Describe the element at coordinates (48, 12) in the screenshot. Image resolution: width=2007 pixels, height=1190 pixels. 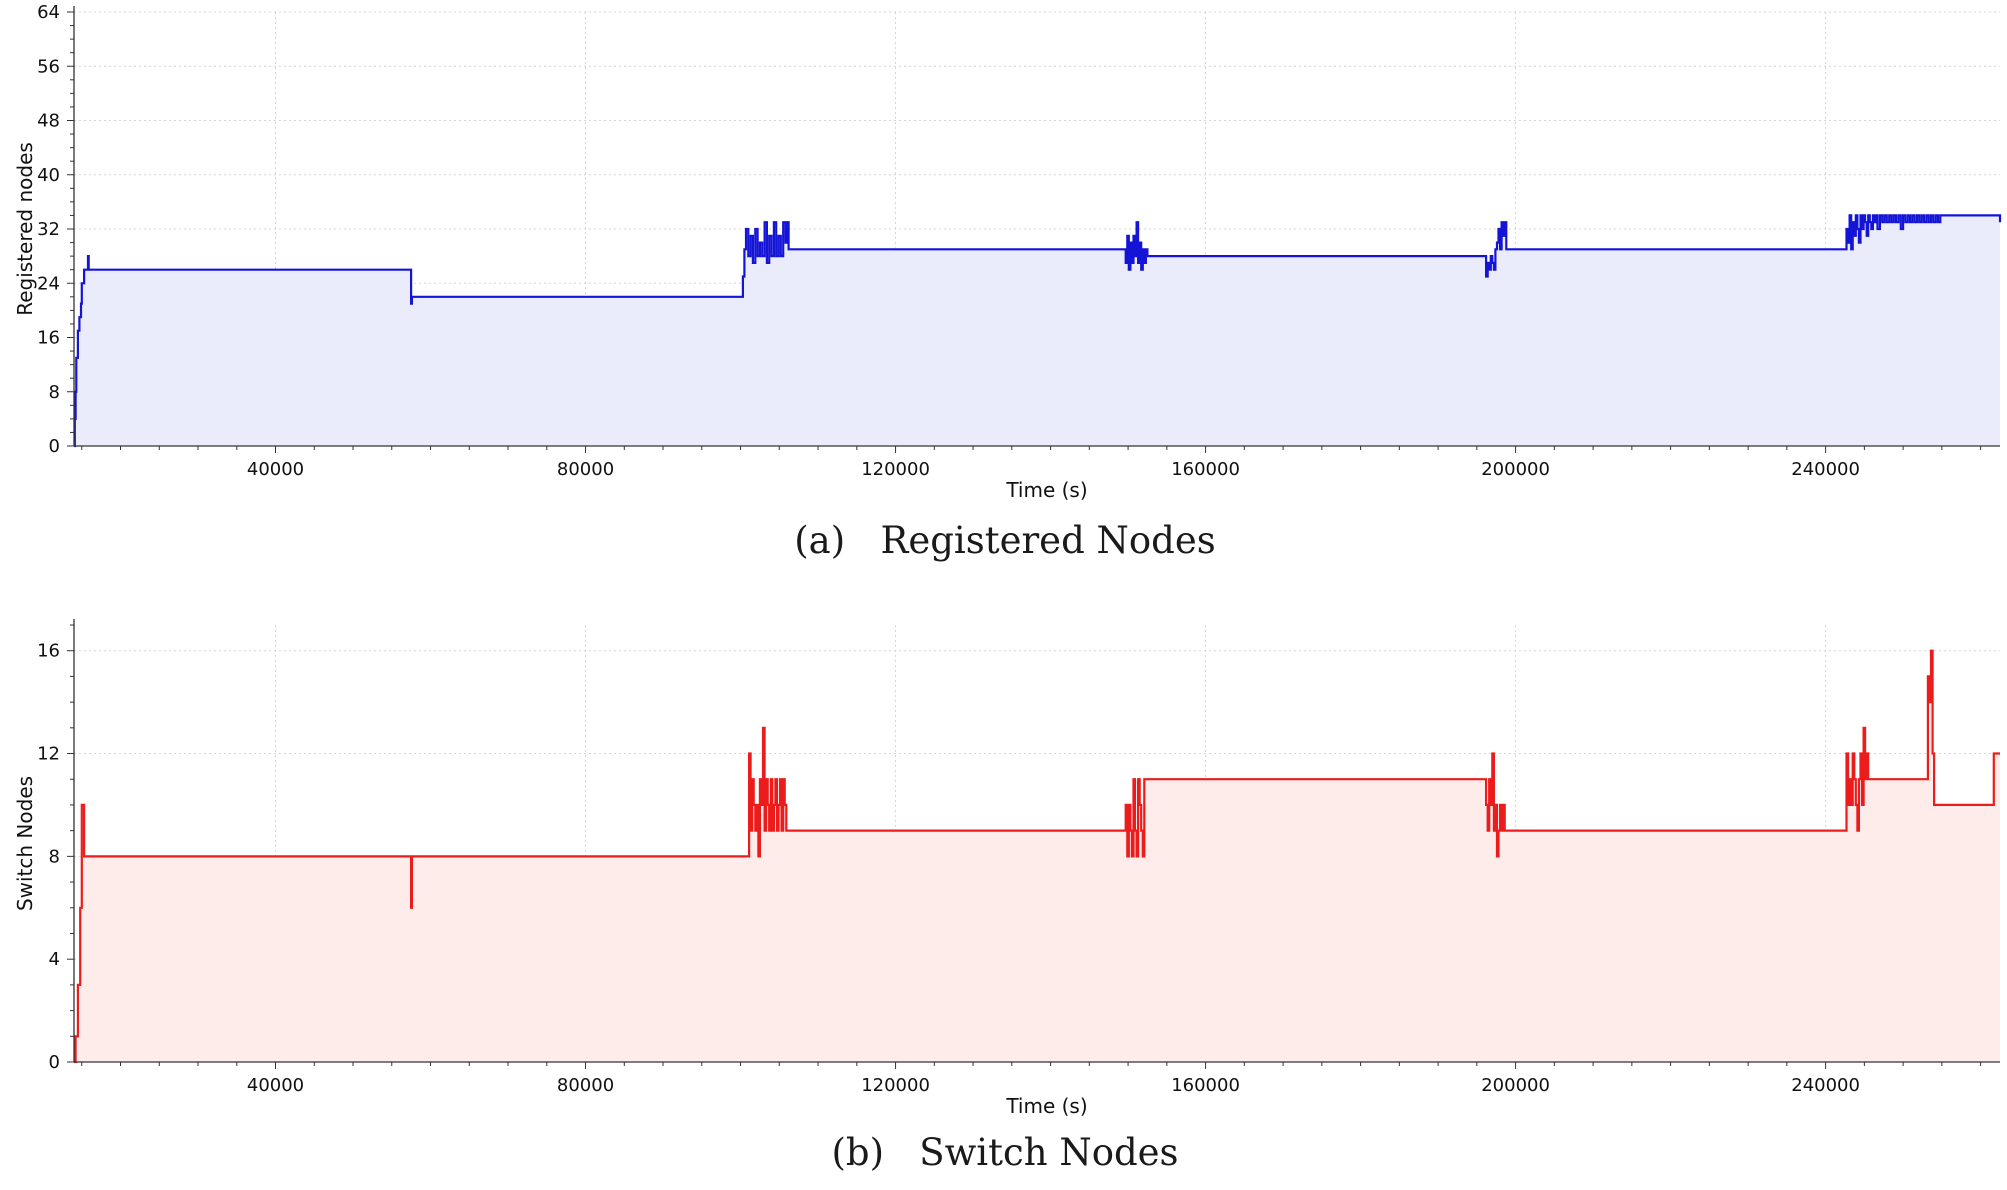
I see `y-tick-label: 64` at that location.